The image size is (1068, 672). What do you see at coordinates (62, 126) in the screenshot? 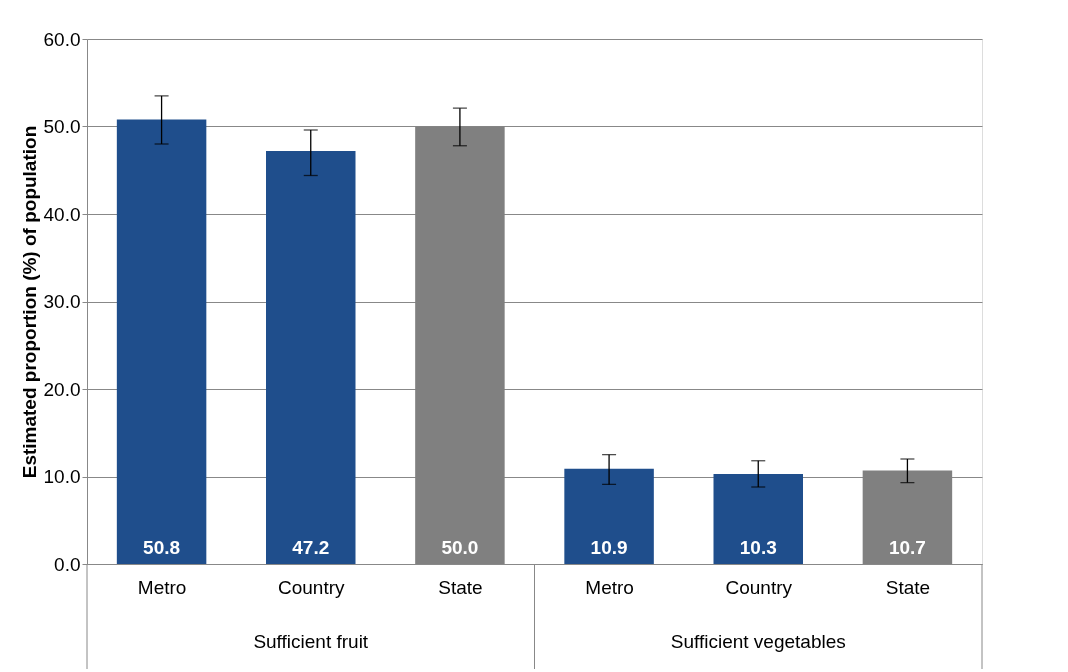
I see `y-tick-label: 50.0` at bounding box center [62, 126].